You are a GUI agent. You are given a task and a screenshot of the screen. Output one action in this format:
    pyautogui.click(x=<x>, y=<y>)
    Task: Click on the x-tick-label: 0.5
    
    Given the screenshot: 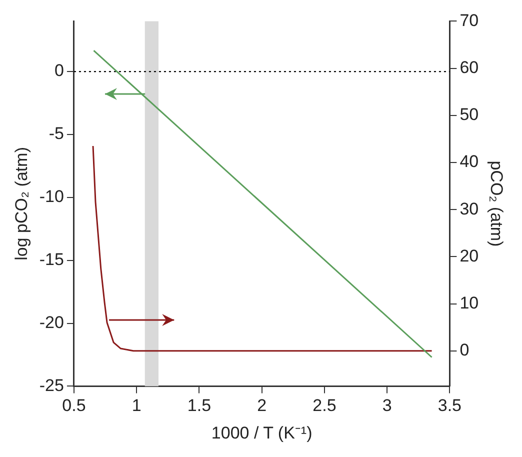 What is the action you would take?
    pyautogui.click(x=74, y=406)
    